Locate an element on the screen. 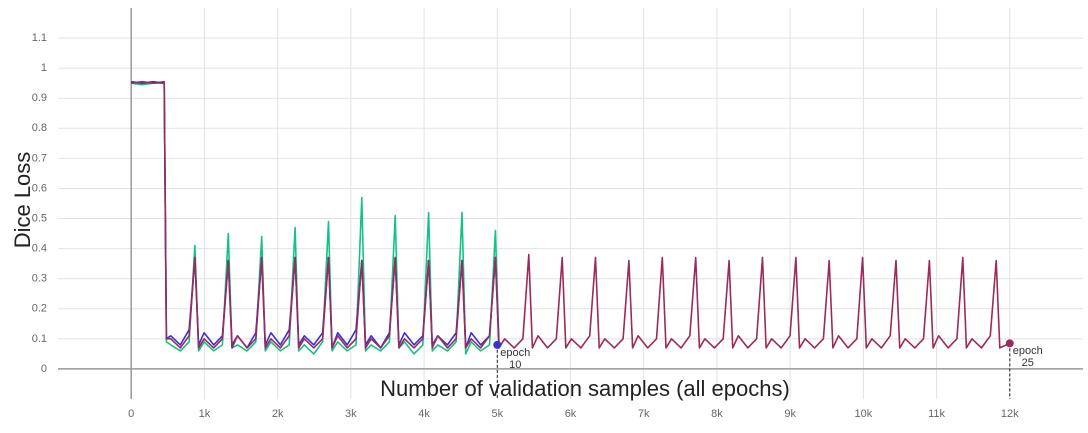 This screenshot has height=433, width=1088. y-tick-label: 0.5 is located at coordinates (39, 218).